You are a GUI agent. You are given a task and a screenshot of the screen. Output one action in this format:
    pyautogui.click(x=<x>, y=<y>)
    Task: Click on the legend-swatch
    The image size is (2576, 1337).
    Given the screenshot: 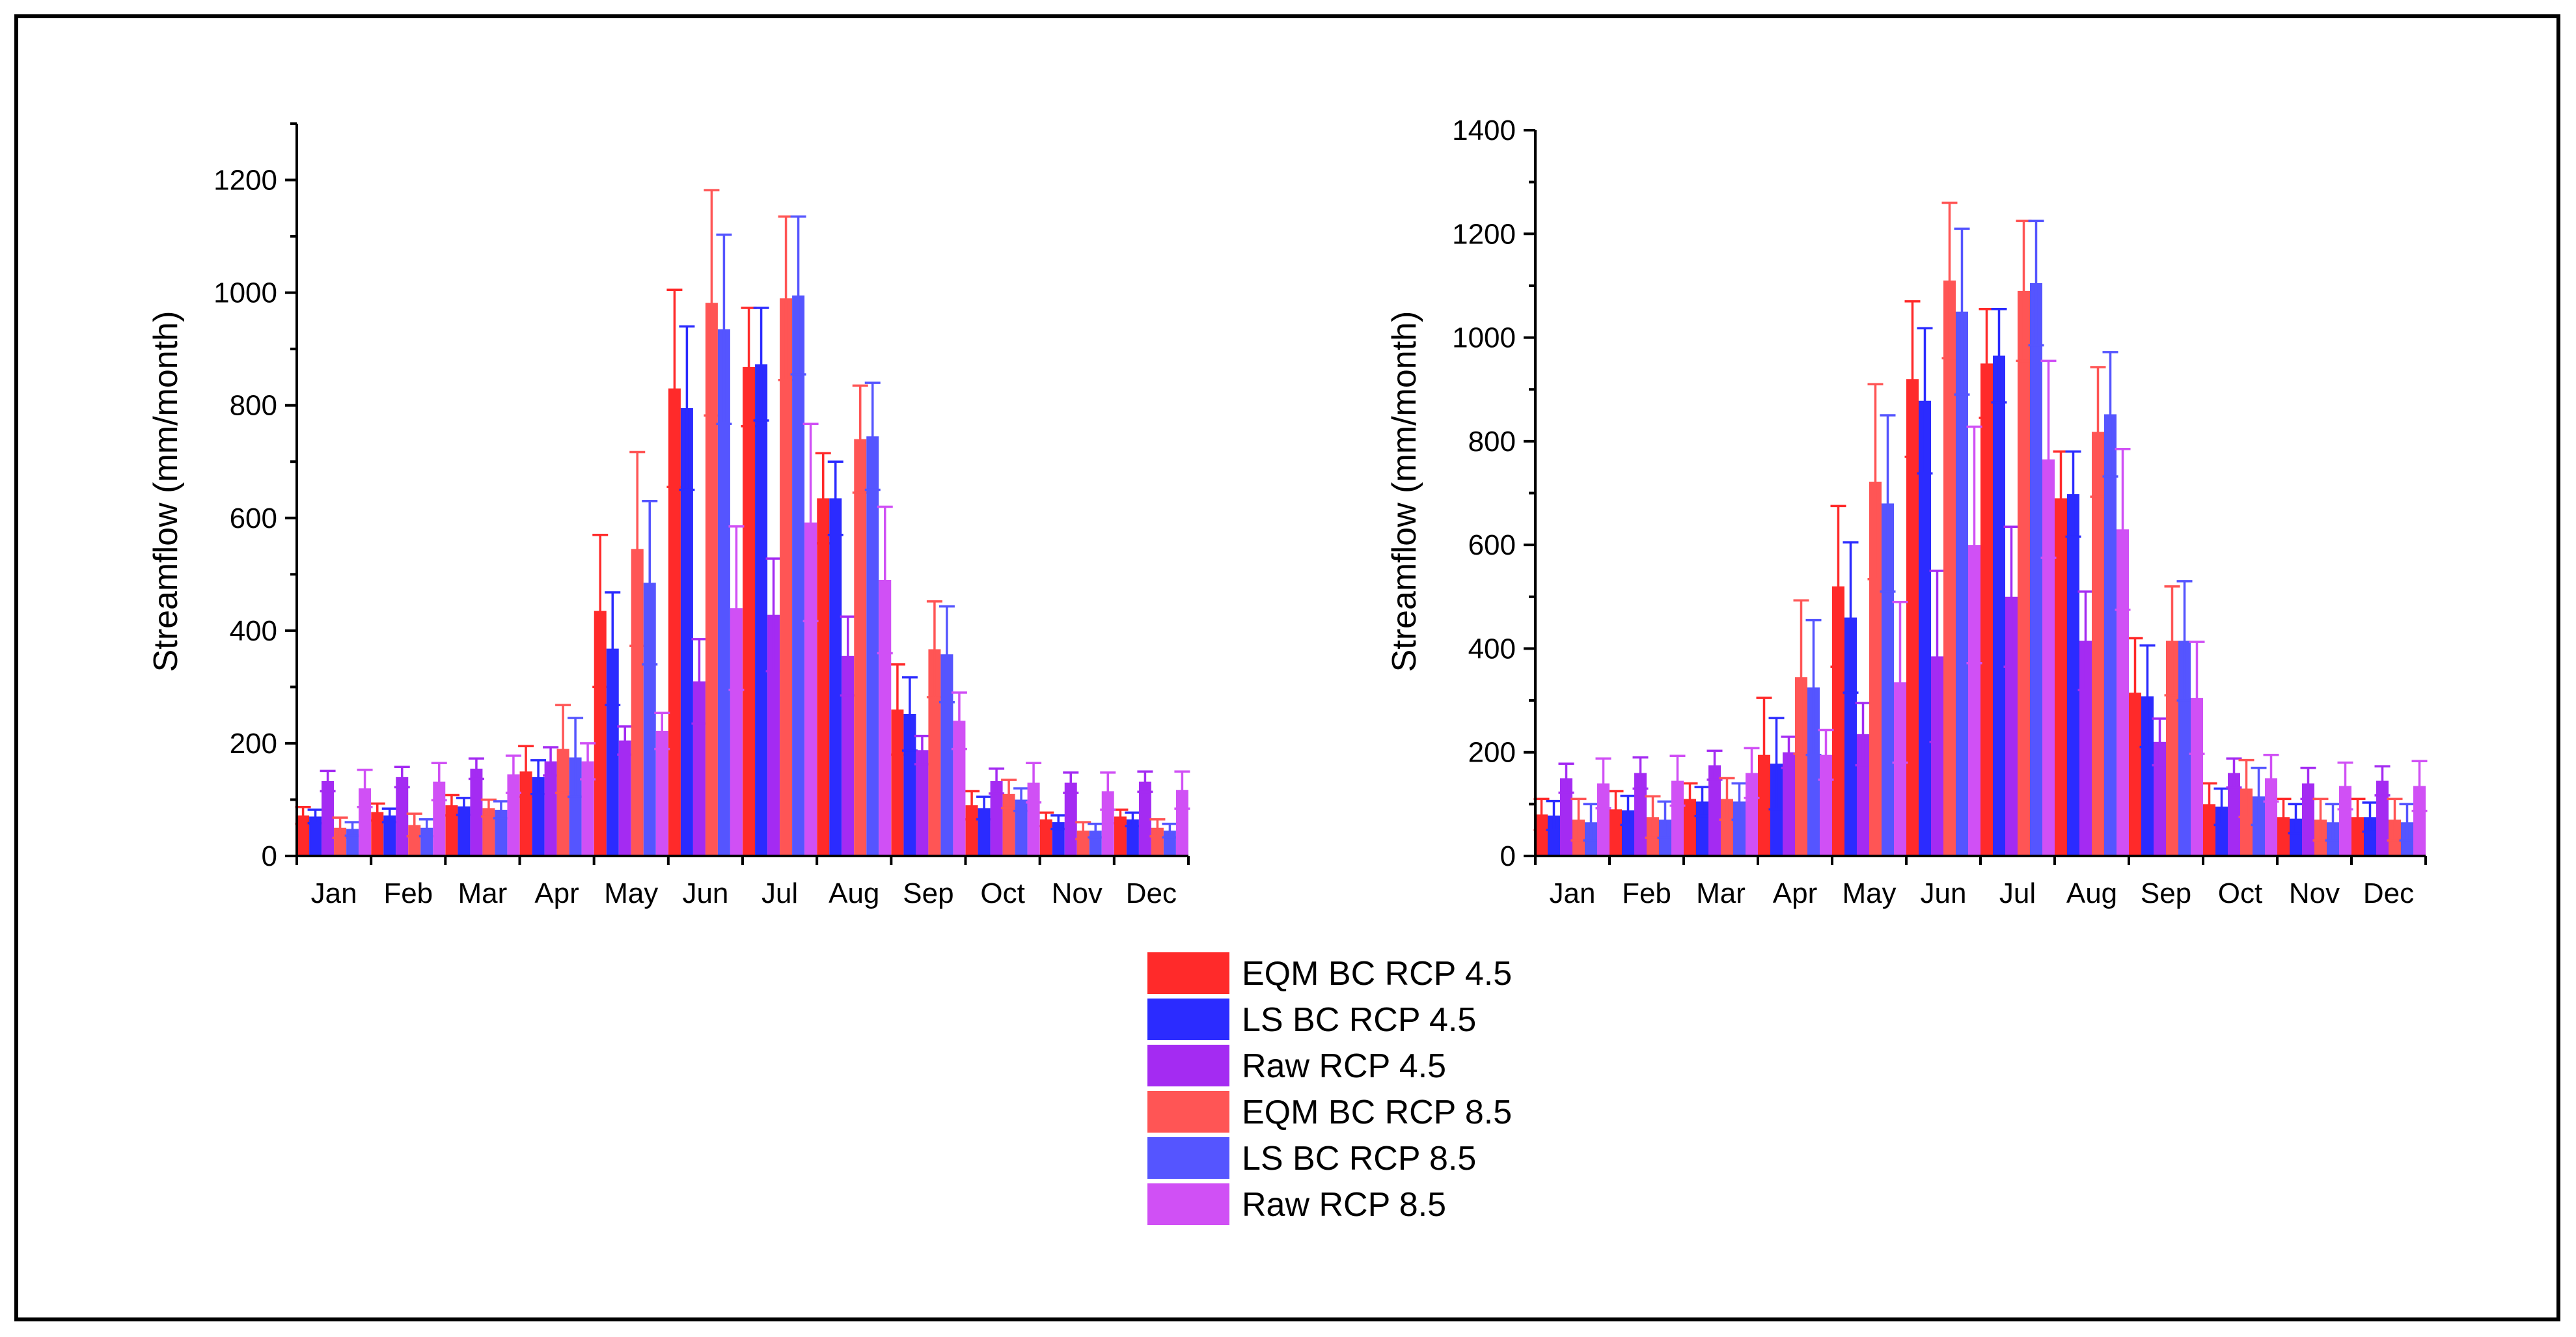 What is the action you would take?
    pyautogui.click(x=1188, y=1158)
    